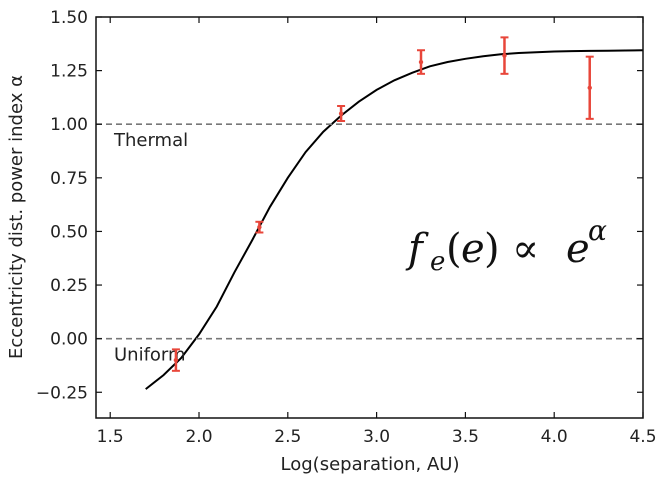 The width and height of the screenshot is (665, 487). What do you see at coordinates (69, 18) in the screenshot?
I see `y-tick-label: 1.50` at bounding box center [69, 18].